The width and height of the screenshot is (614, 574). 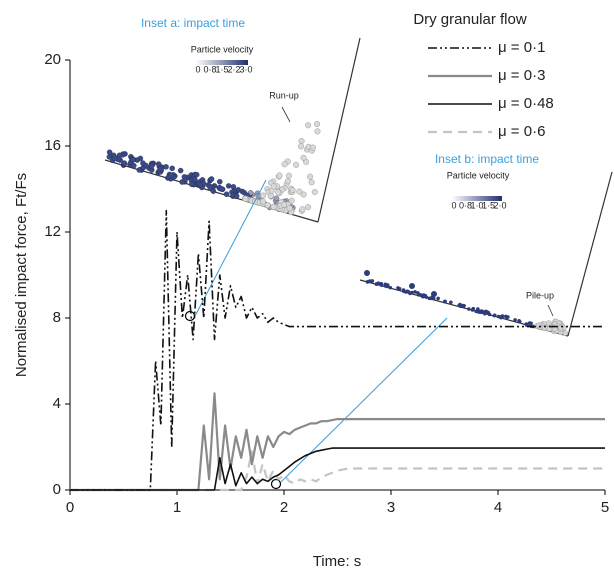 I want to click on inset-b-wall, so click(x=590, y=254).